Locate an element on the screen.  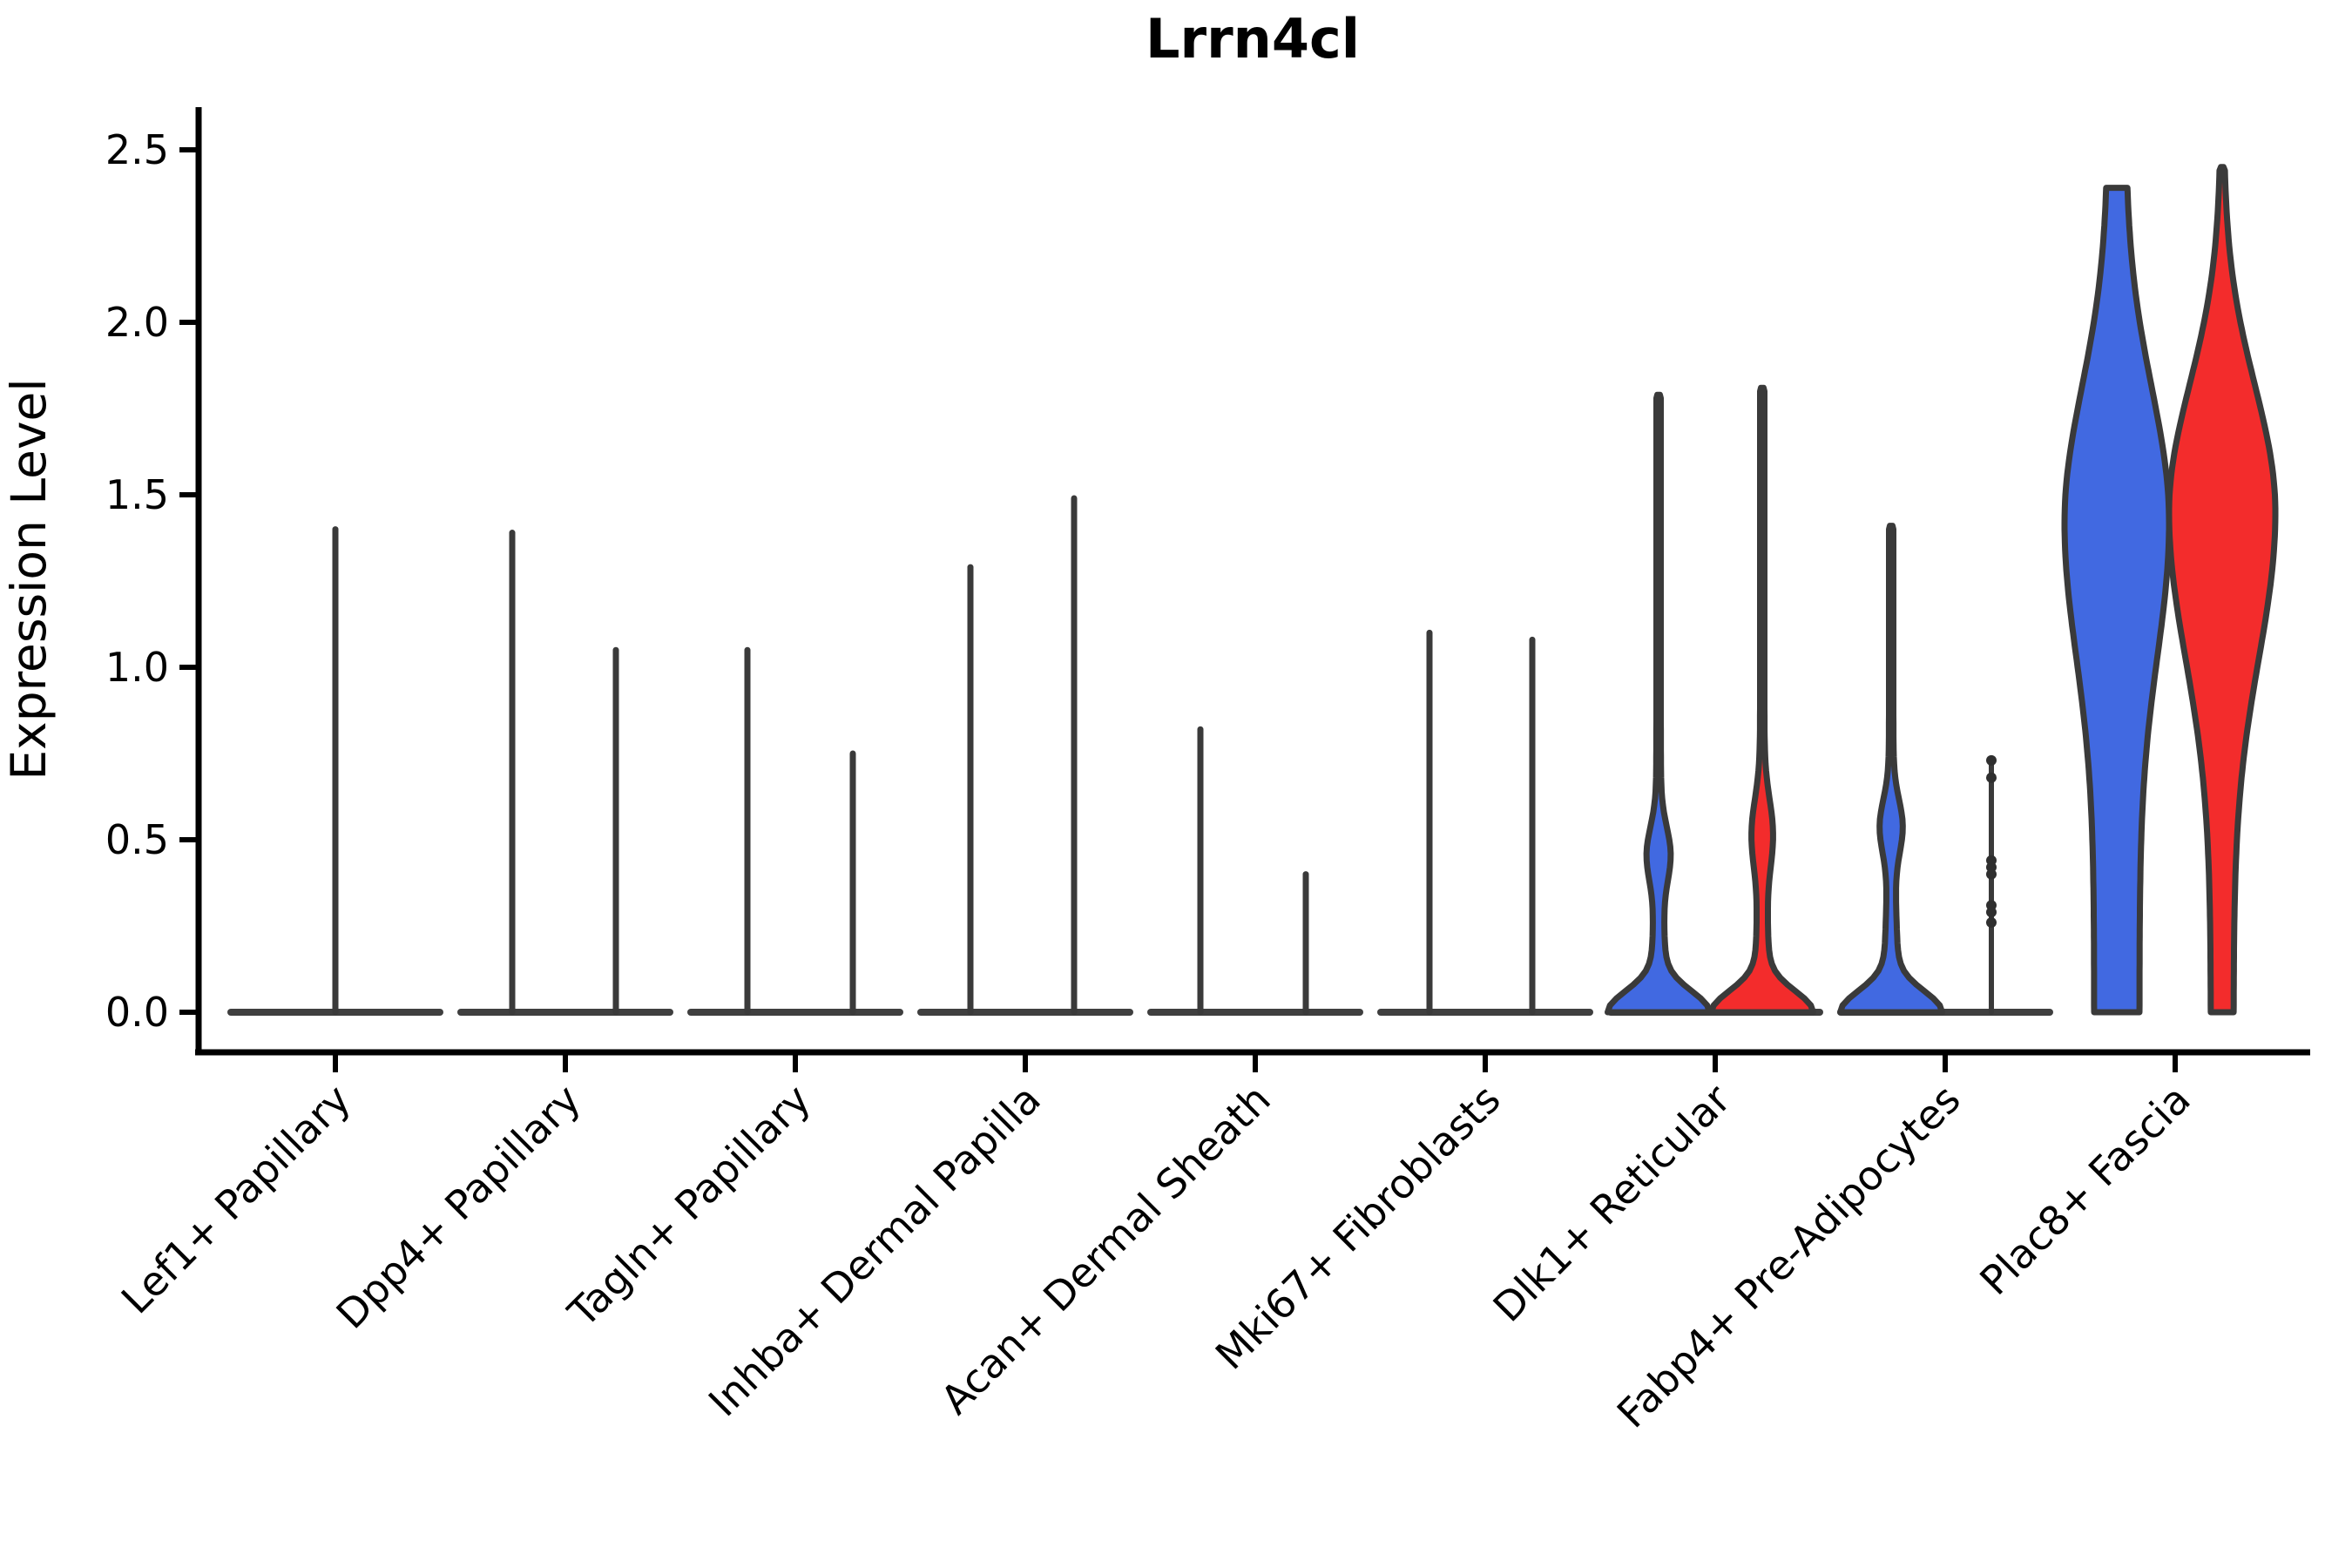
y-tick-label: 2.5 is located at coordinates (137, 150).